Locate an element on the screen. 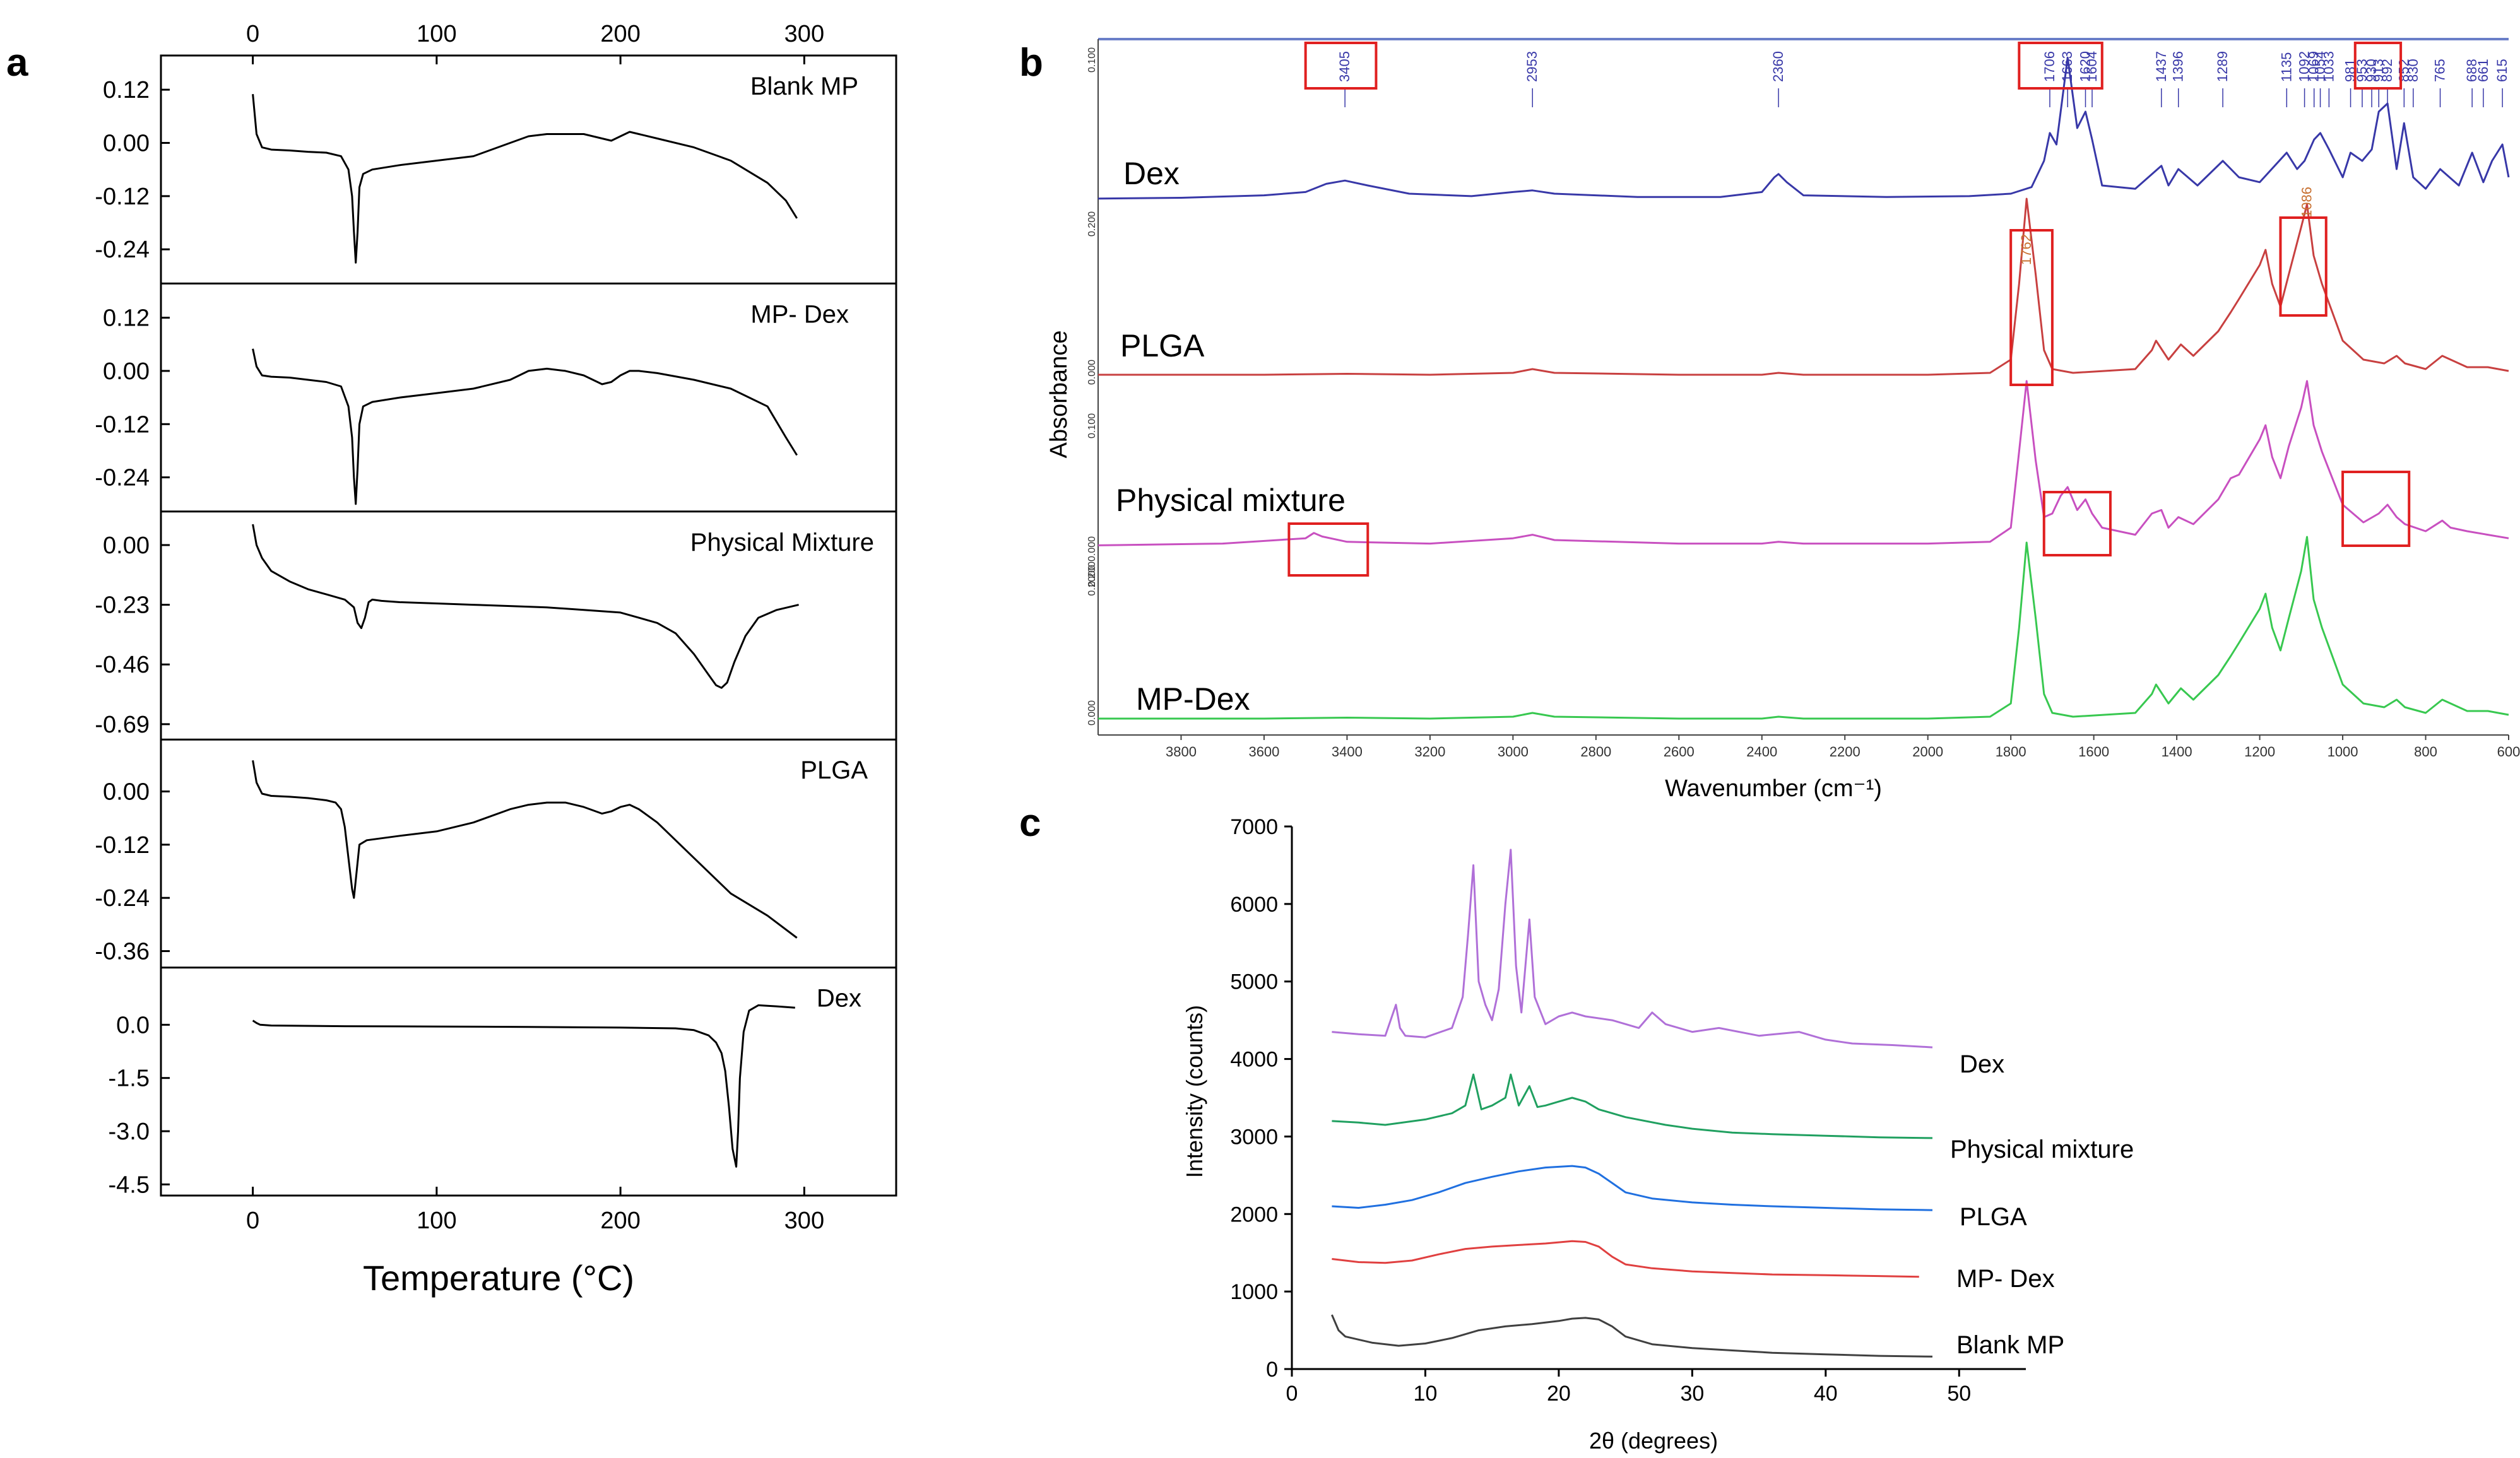 This screenshot has height=1458, width=2520. panel-b-peak-label: 1604 is located at coordinates (2092, 66).